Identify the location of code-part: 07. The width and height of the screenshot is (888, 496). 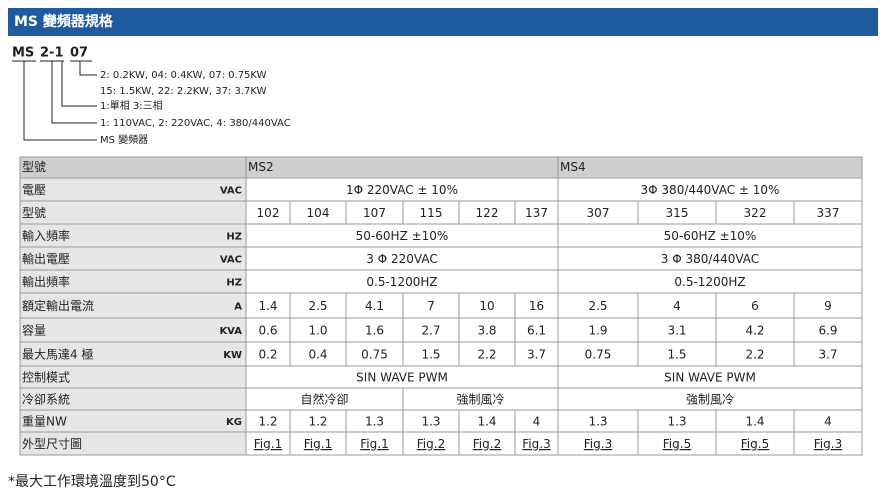
(79, 53).